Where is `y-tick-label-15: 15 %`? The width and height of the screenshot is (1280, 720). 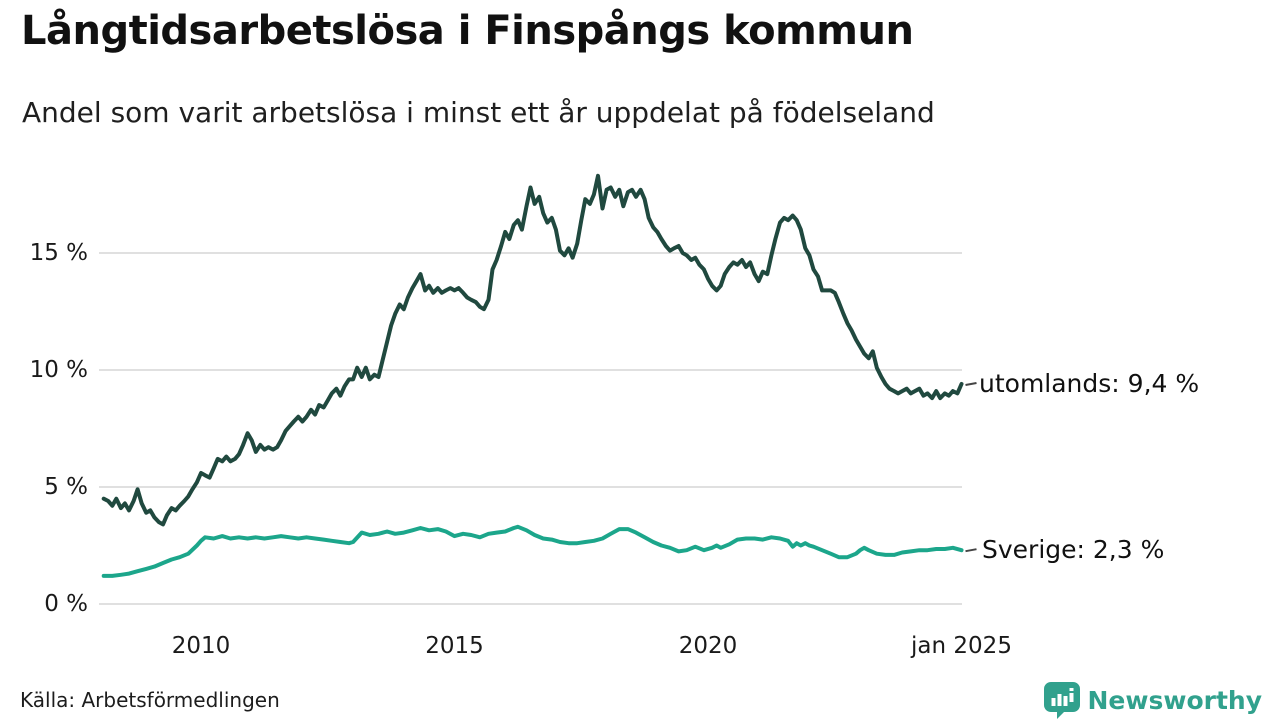
y-tick-label-15: 15 % is located at coordinates (58, 253).